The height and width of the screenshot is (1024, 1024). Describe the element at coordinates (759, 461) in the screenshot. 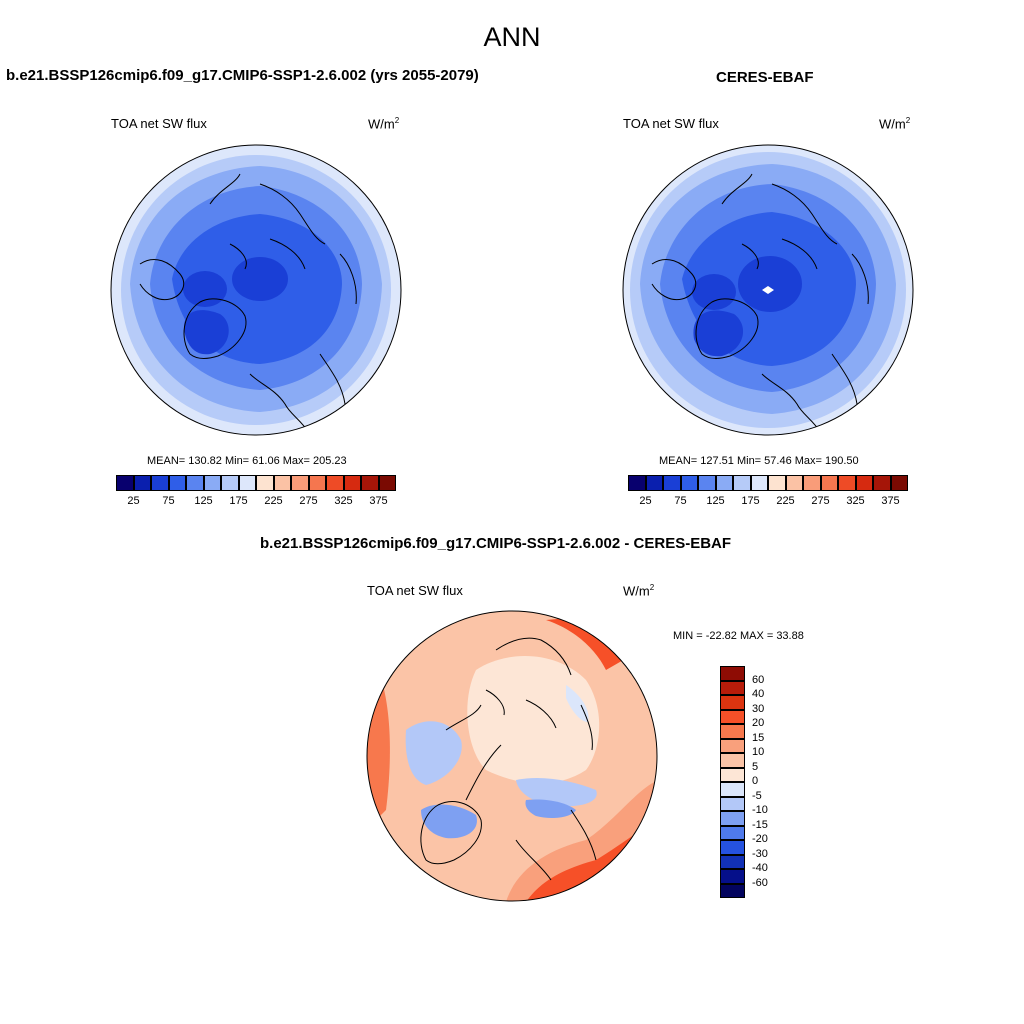

I see `panel2-stats: MEAN= 127.51 Min= 57.46 Max= 190.50` at that location.